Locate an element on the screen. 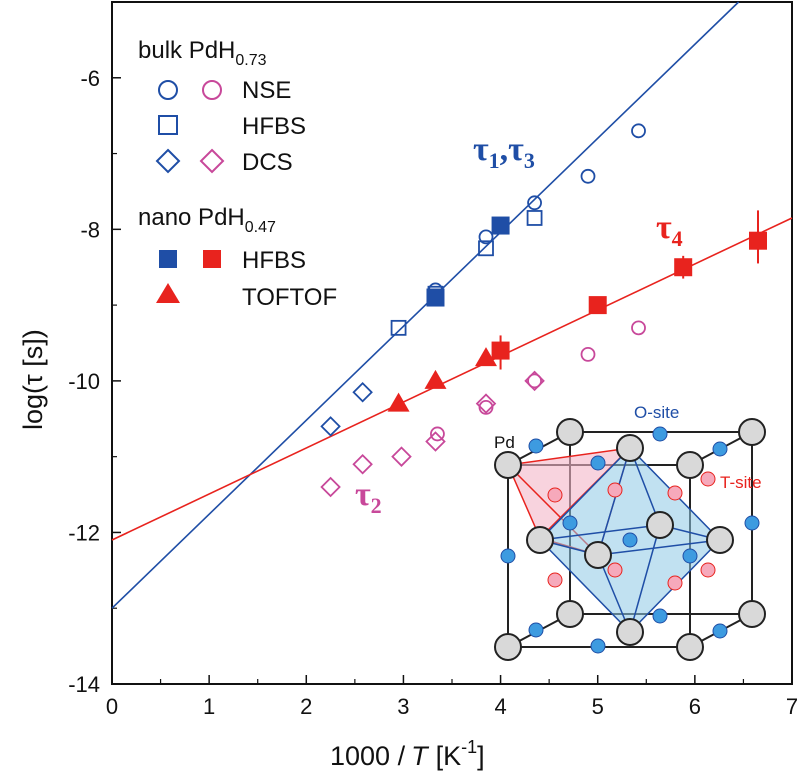 This screenshot has height=784, width=800. inset-label-t-site: T-site is located at coordinates (741, 482).